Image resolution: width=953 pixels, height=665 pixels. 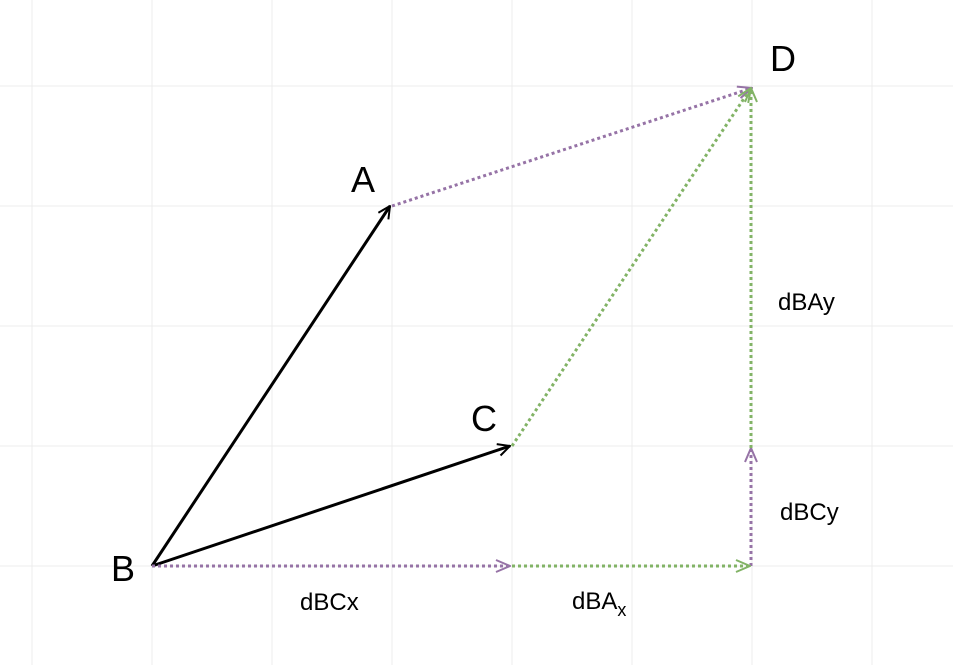 What do you see at coordinates (330, 507) in the screenshot?
I see `vector-b-to-c` at bounding box center [330, 507].